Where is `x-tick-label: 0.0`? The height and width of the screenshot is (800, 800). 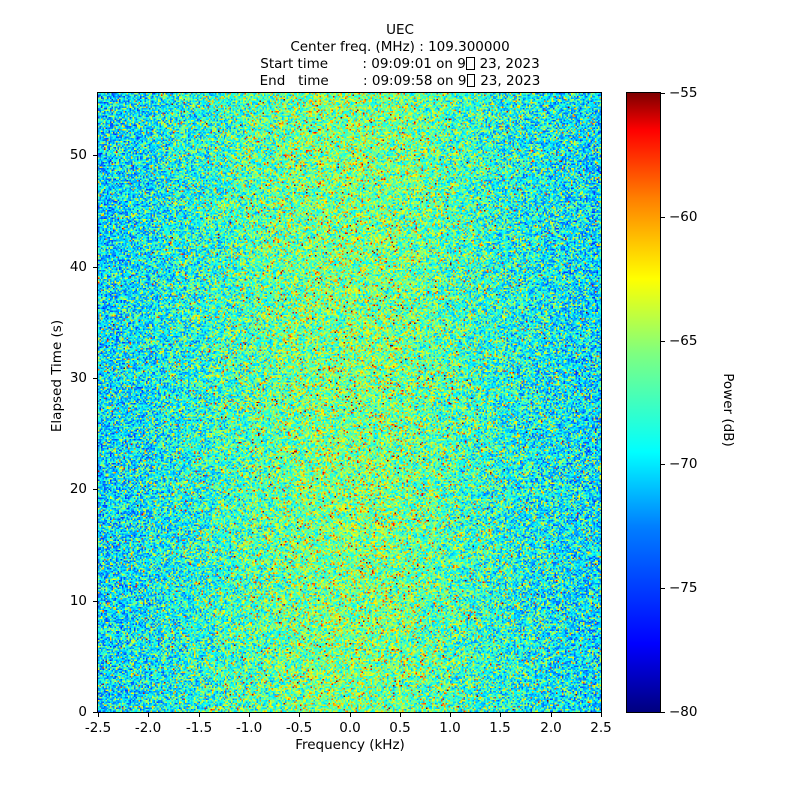
x-tick-label: 0.0 is located at coordinates (350, 728).